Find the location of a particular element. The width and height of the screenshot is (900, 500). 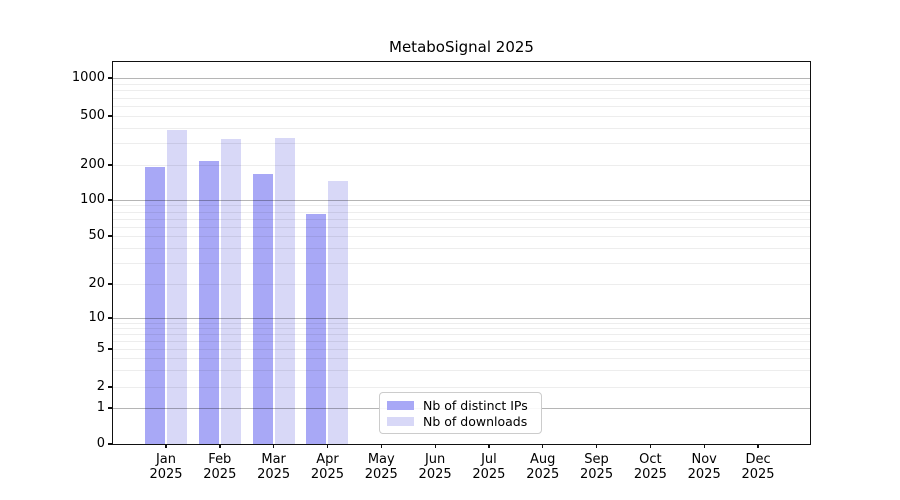

bar-downloads-feb is located at coordinates (230, 291).